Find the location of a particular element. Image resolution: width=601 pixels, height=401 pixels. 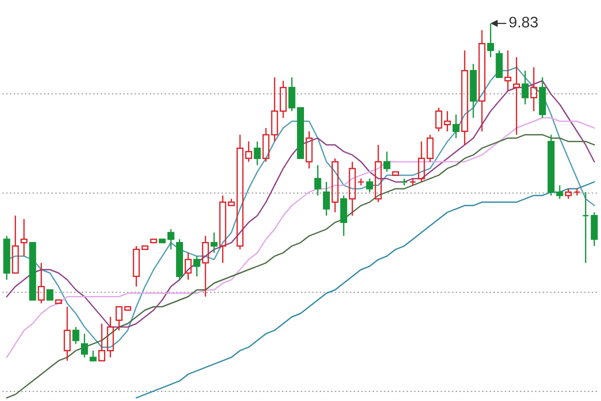

annotation: 9.83 is located at coordinates (523, 22).